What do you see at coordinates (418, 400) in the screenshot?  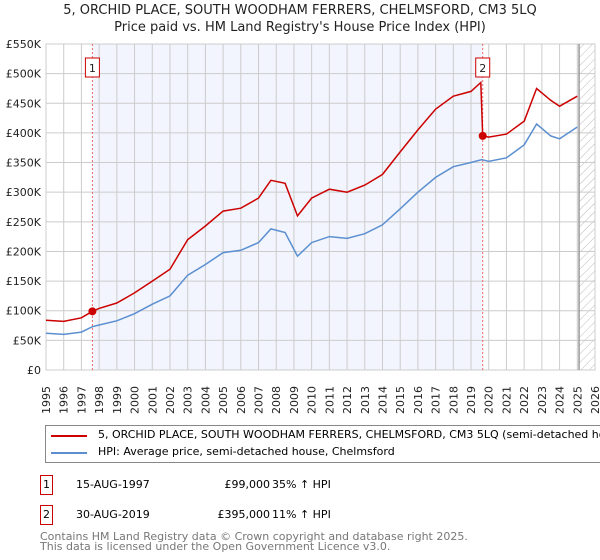 I see `x-tick-label: 2016` at bounding box center [418, 400].